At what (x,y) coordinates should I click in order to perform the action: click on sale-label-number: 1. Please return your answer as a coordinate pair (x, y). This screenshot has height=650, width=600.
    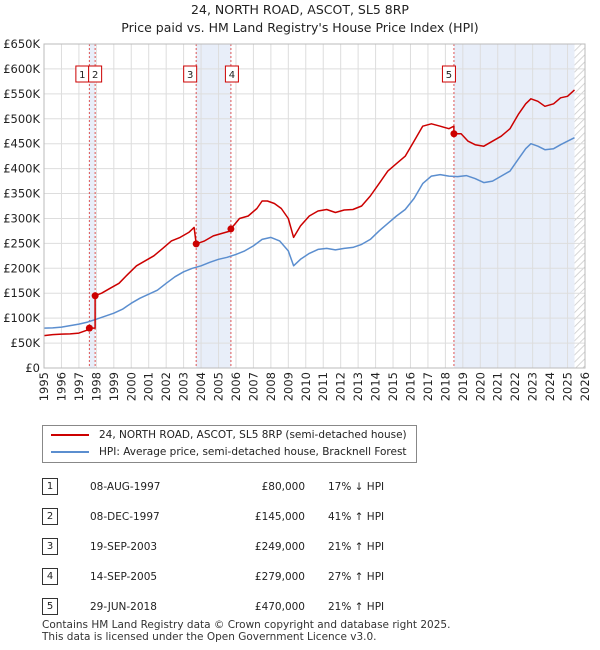
    Looking at the image, I should click on (82, 75).